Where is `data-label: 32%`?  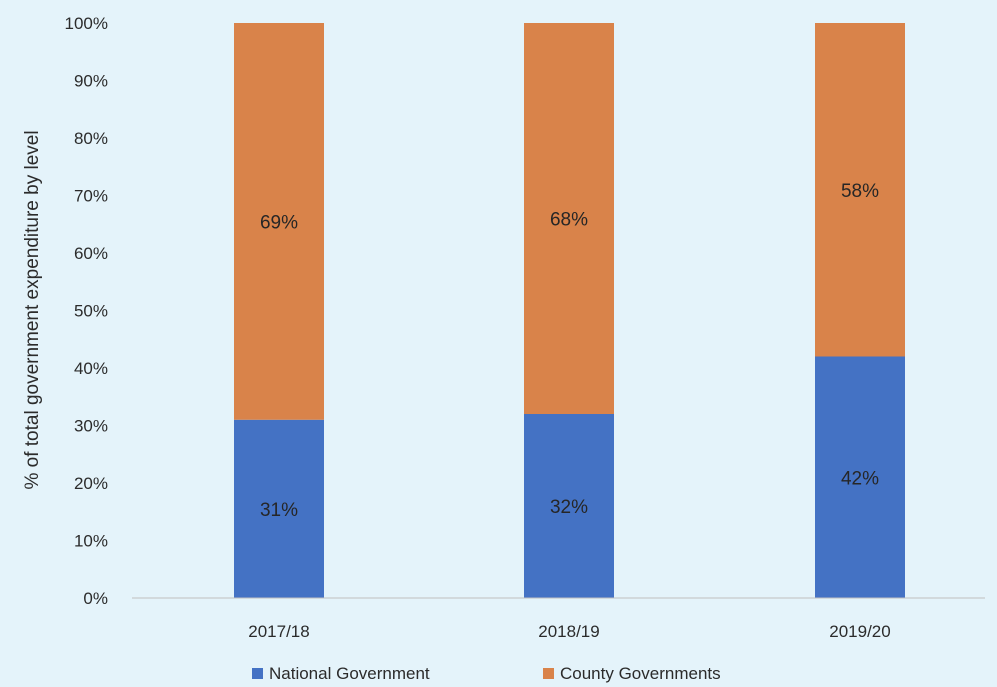
data-label: 32% is located at coordinates (569, 507).